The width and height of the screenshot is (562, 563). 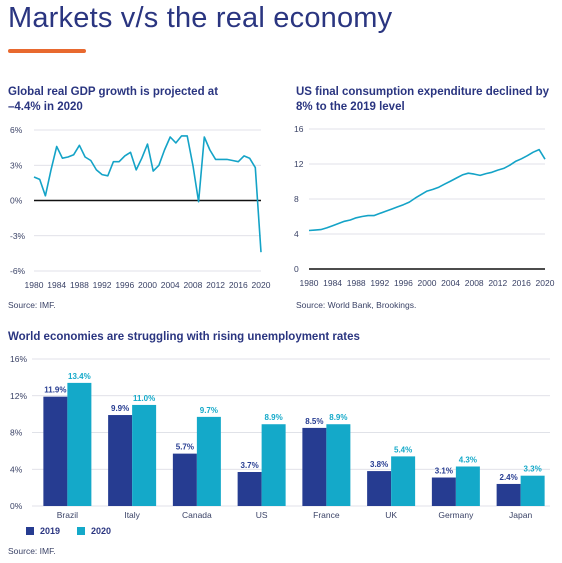 I want to click on consumption-ytick-label: 4, so click(x=296, y=234).